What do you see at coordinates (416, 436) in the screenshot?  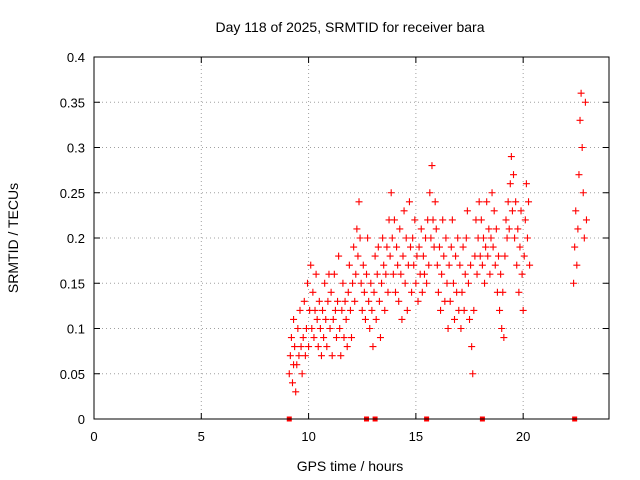 I see `x-tick-label: 15` at bounding box center [416, 436].